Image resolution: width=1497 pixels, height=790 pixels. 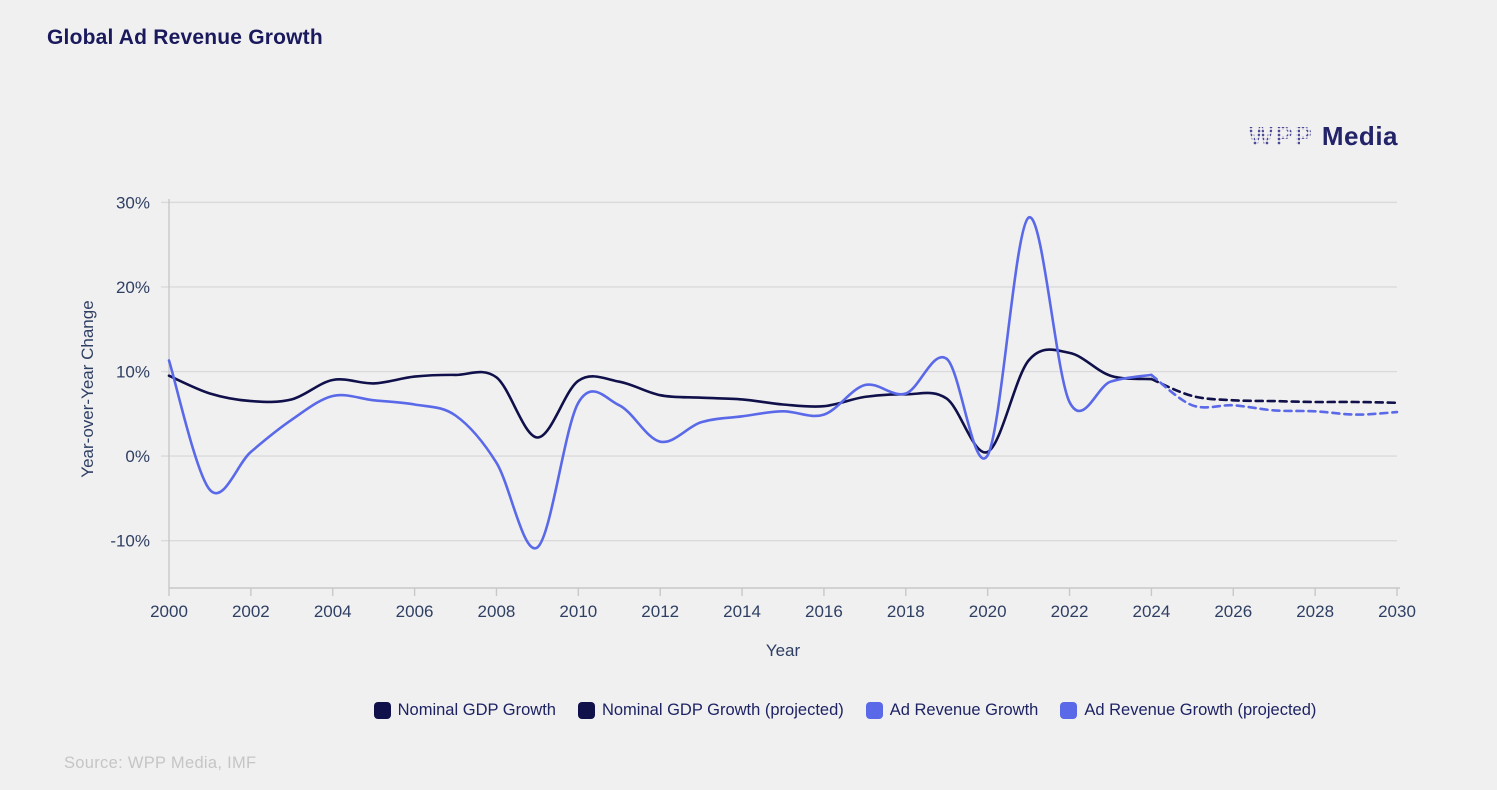 I want to click on x-tick-label-2022: 2022, so click(x=1070, y=611).